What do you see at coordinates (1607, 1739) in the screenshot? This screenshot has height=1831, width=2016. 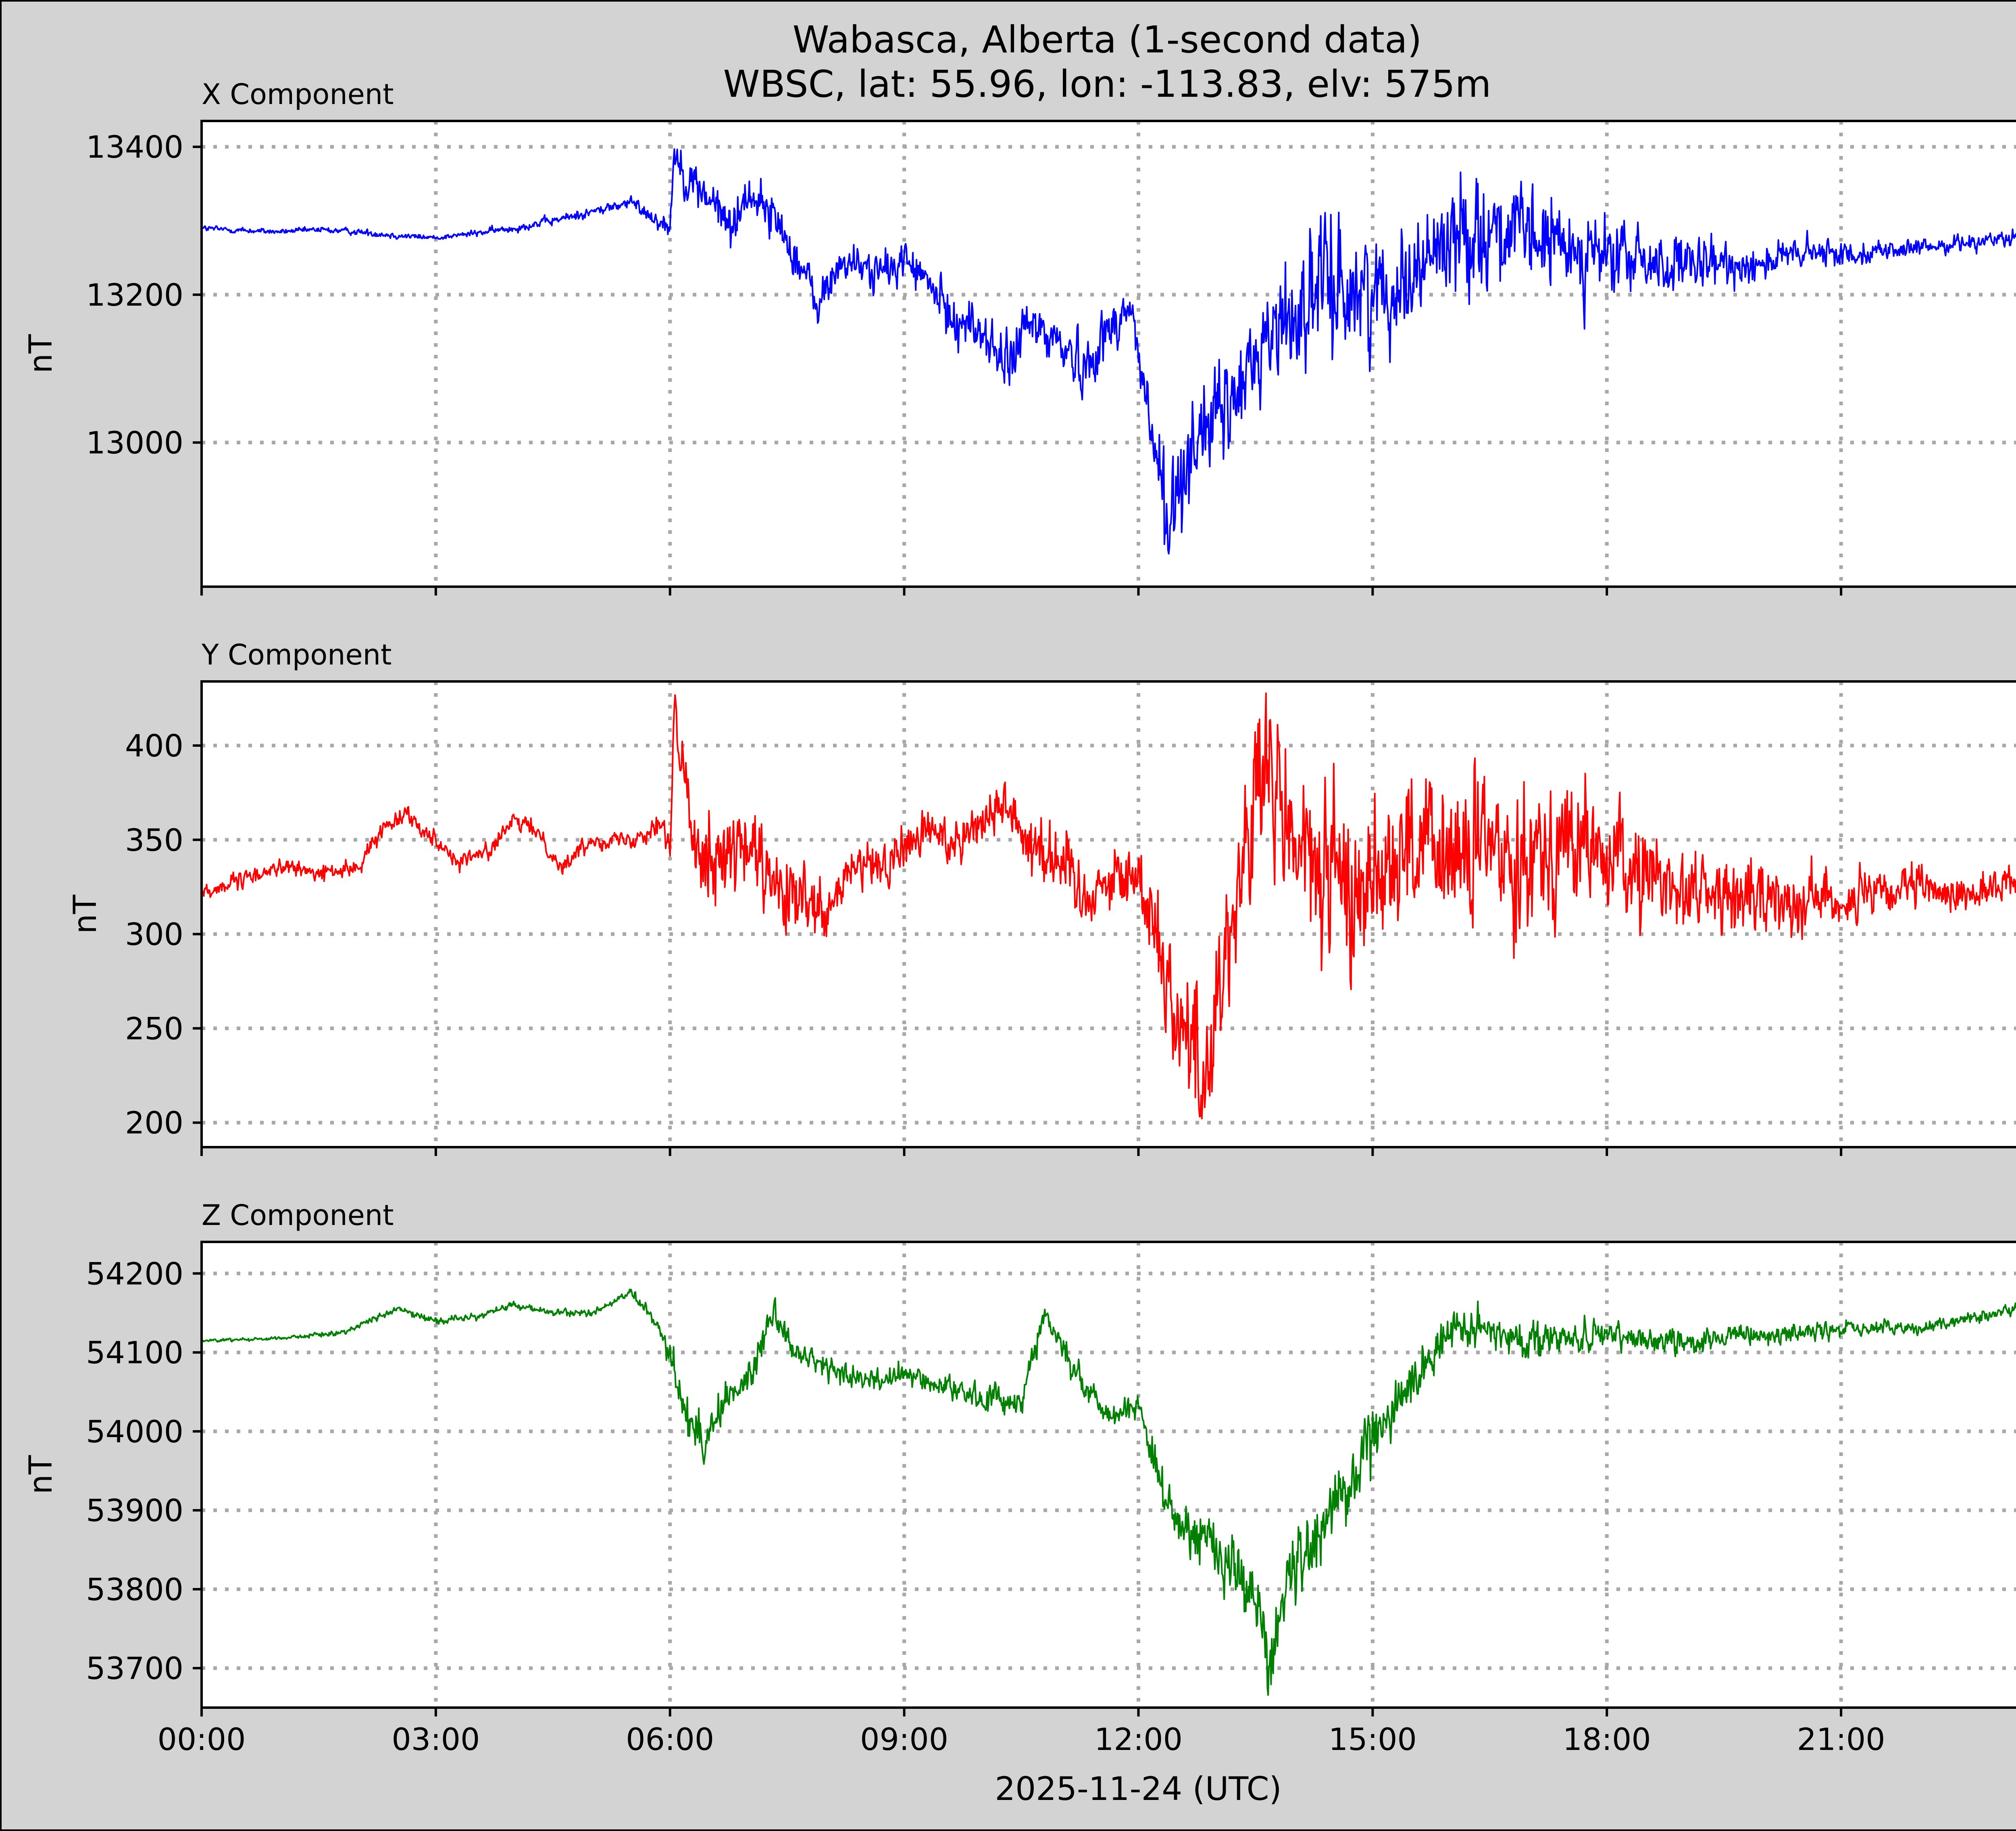 I see `x-tick-label: 18:00` at bounding box center [1607, 1739].